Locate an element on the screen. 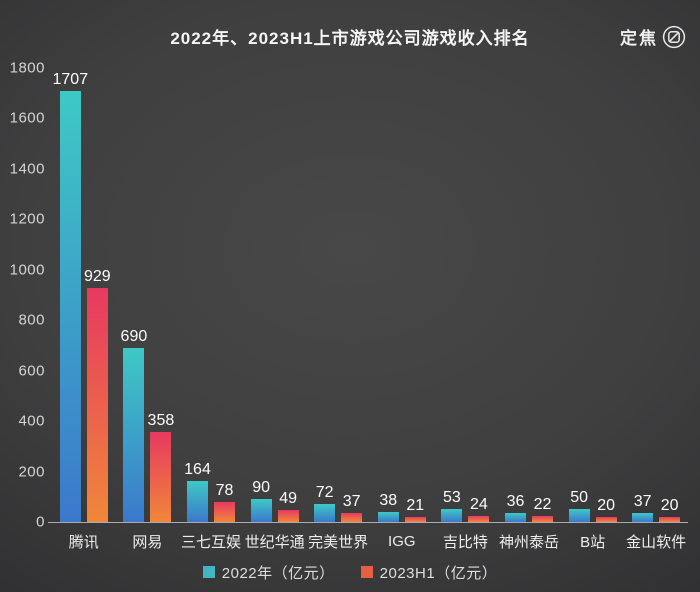 This screenshot has width=700, height=592. y-axis: 1800 1600 1400 1200 1000 800 600 400 200 0 is located at coordinates (22, 295).